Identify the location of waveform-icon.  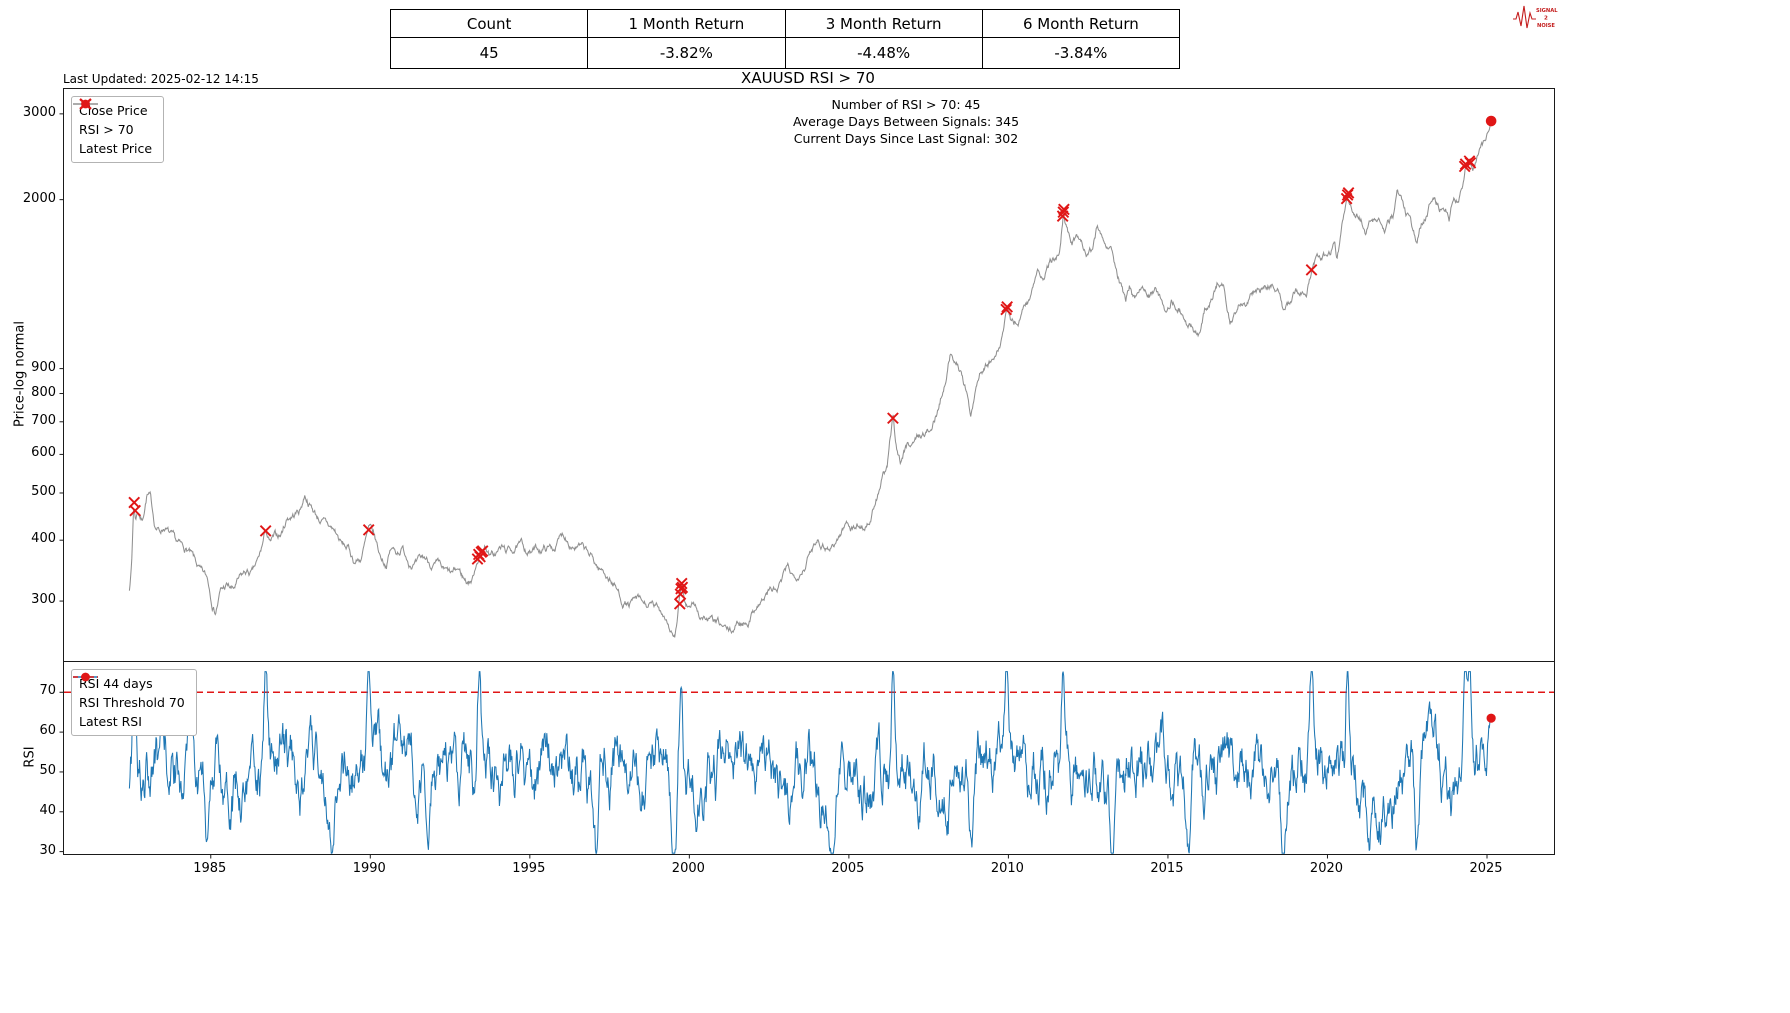
(1524, 17).